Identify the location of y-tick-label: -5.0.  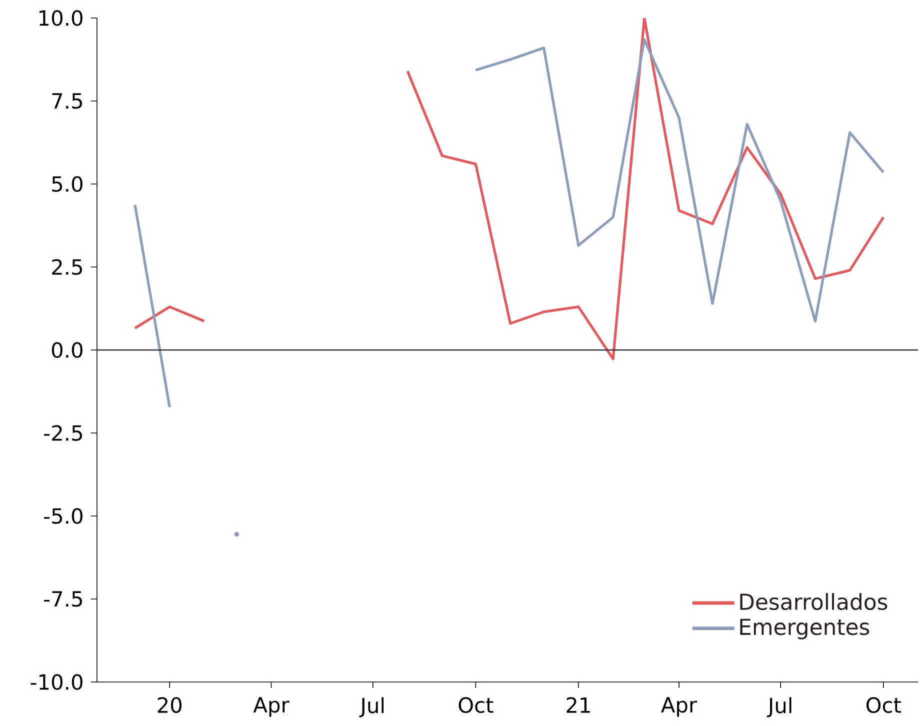
(63, 516).